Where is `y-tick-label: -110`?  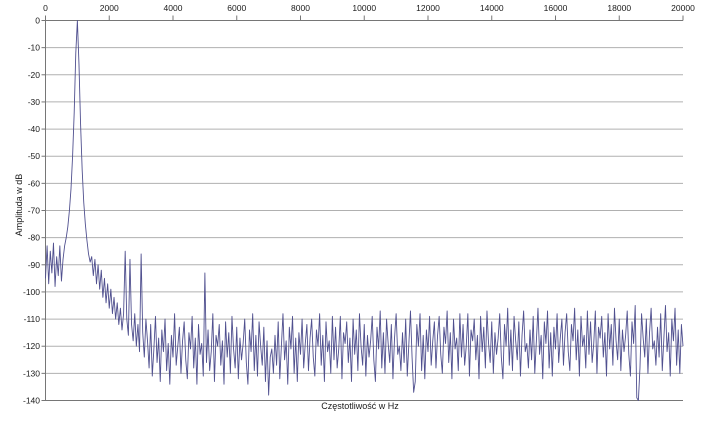
y-tick-label: -110 is located at coordinates (32, 319).